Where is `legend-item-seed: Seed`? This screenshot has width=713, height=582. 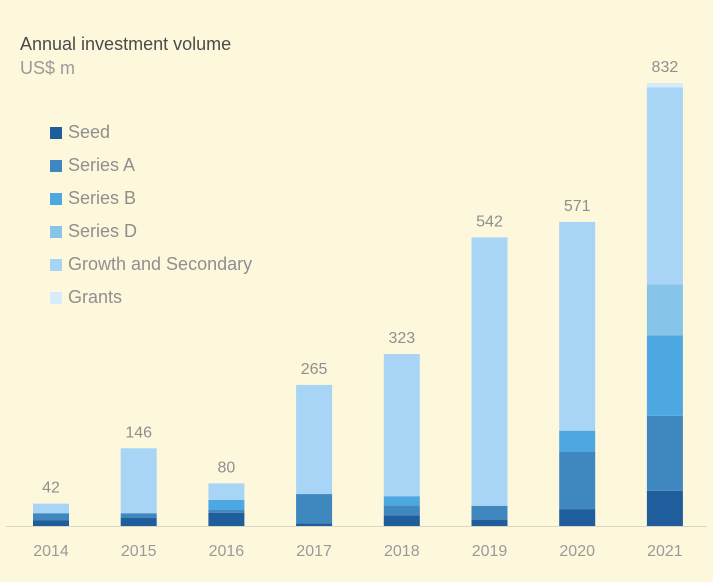
legend-item-seed: Seed is located at coordinates (151, 132).